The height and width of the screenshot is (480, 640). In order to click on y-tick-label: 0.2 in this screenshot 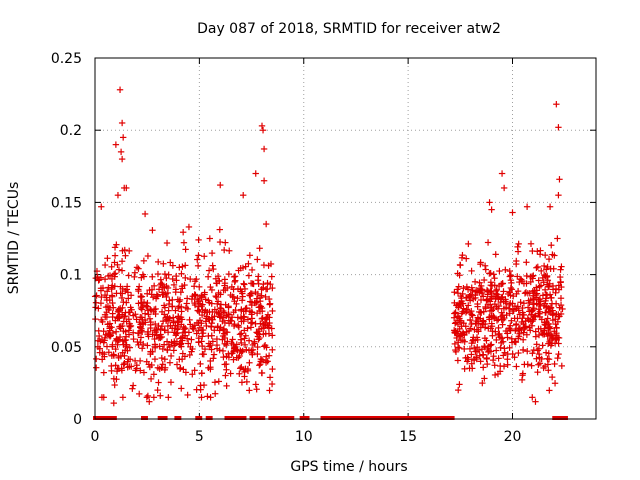, I will do `click(71, 131)`.